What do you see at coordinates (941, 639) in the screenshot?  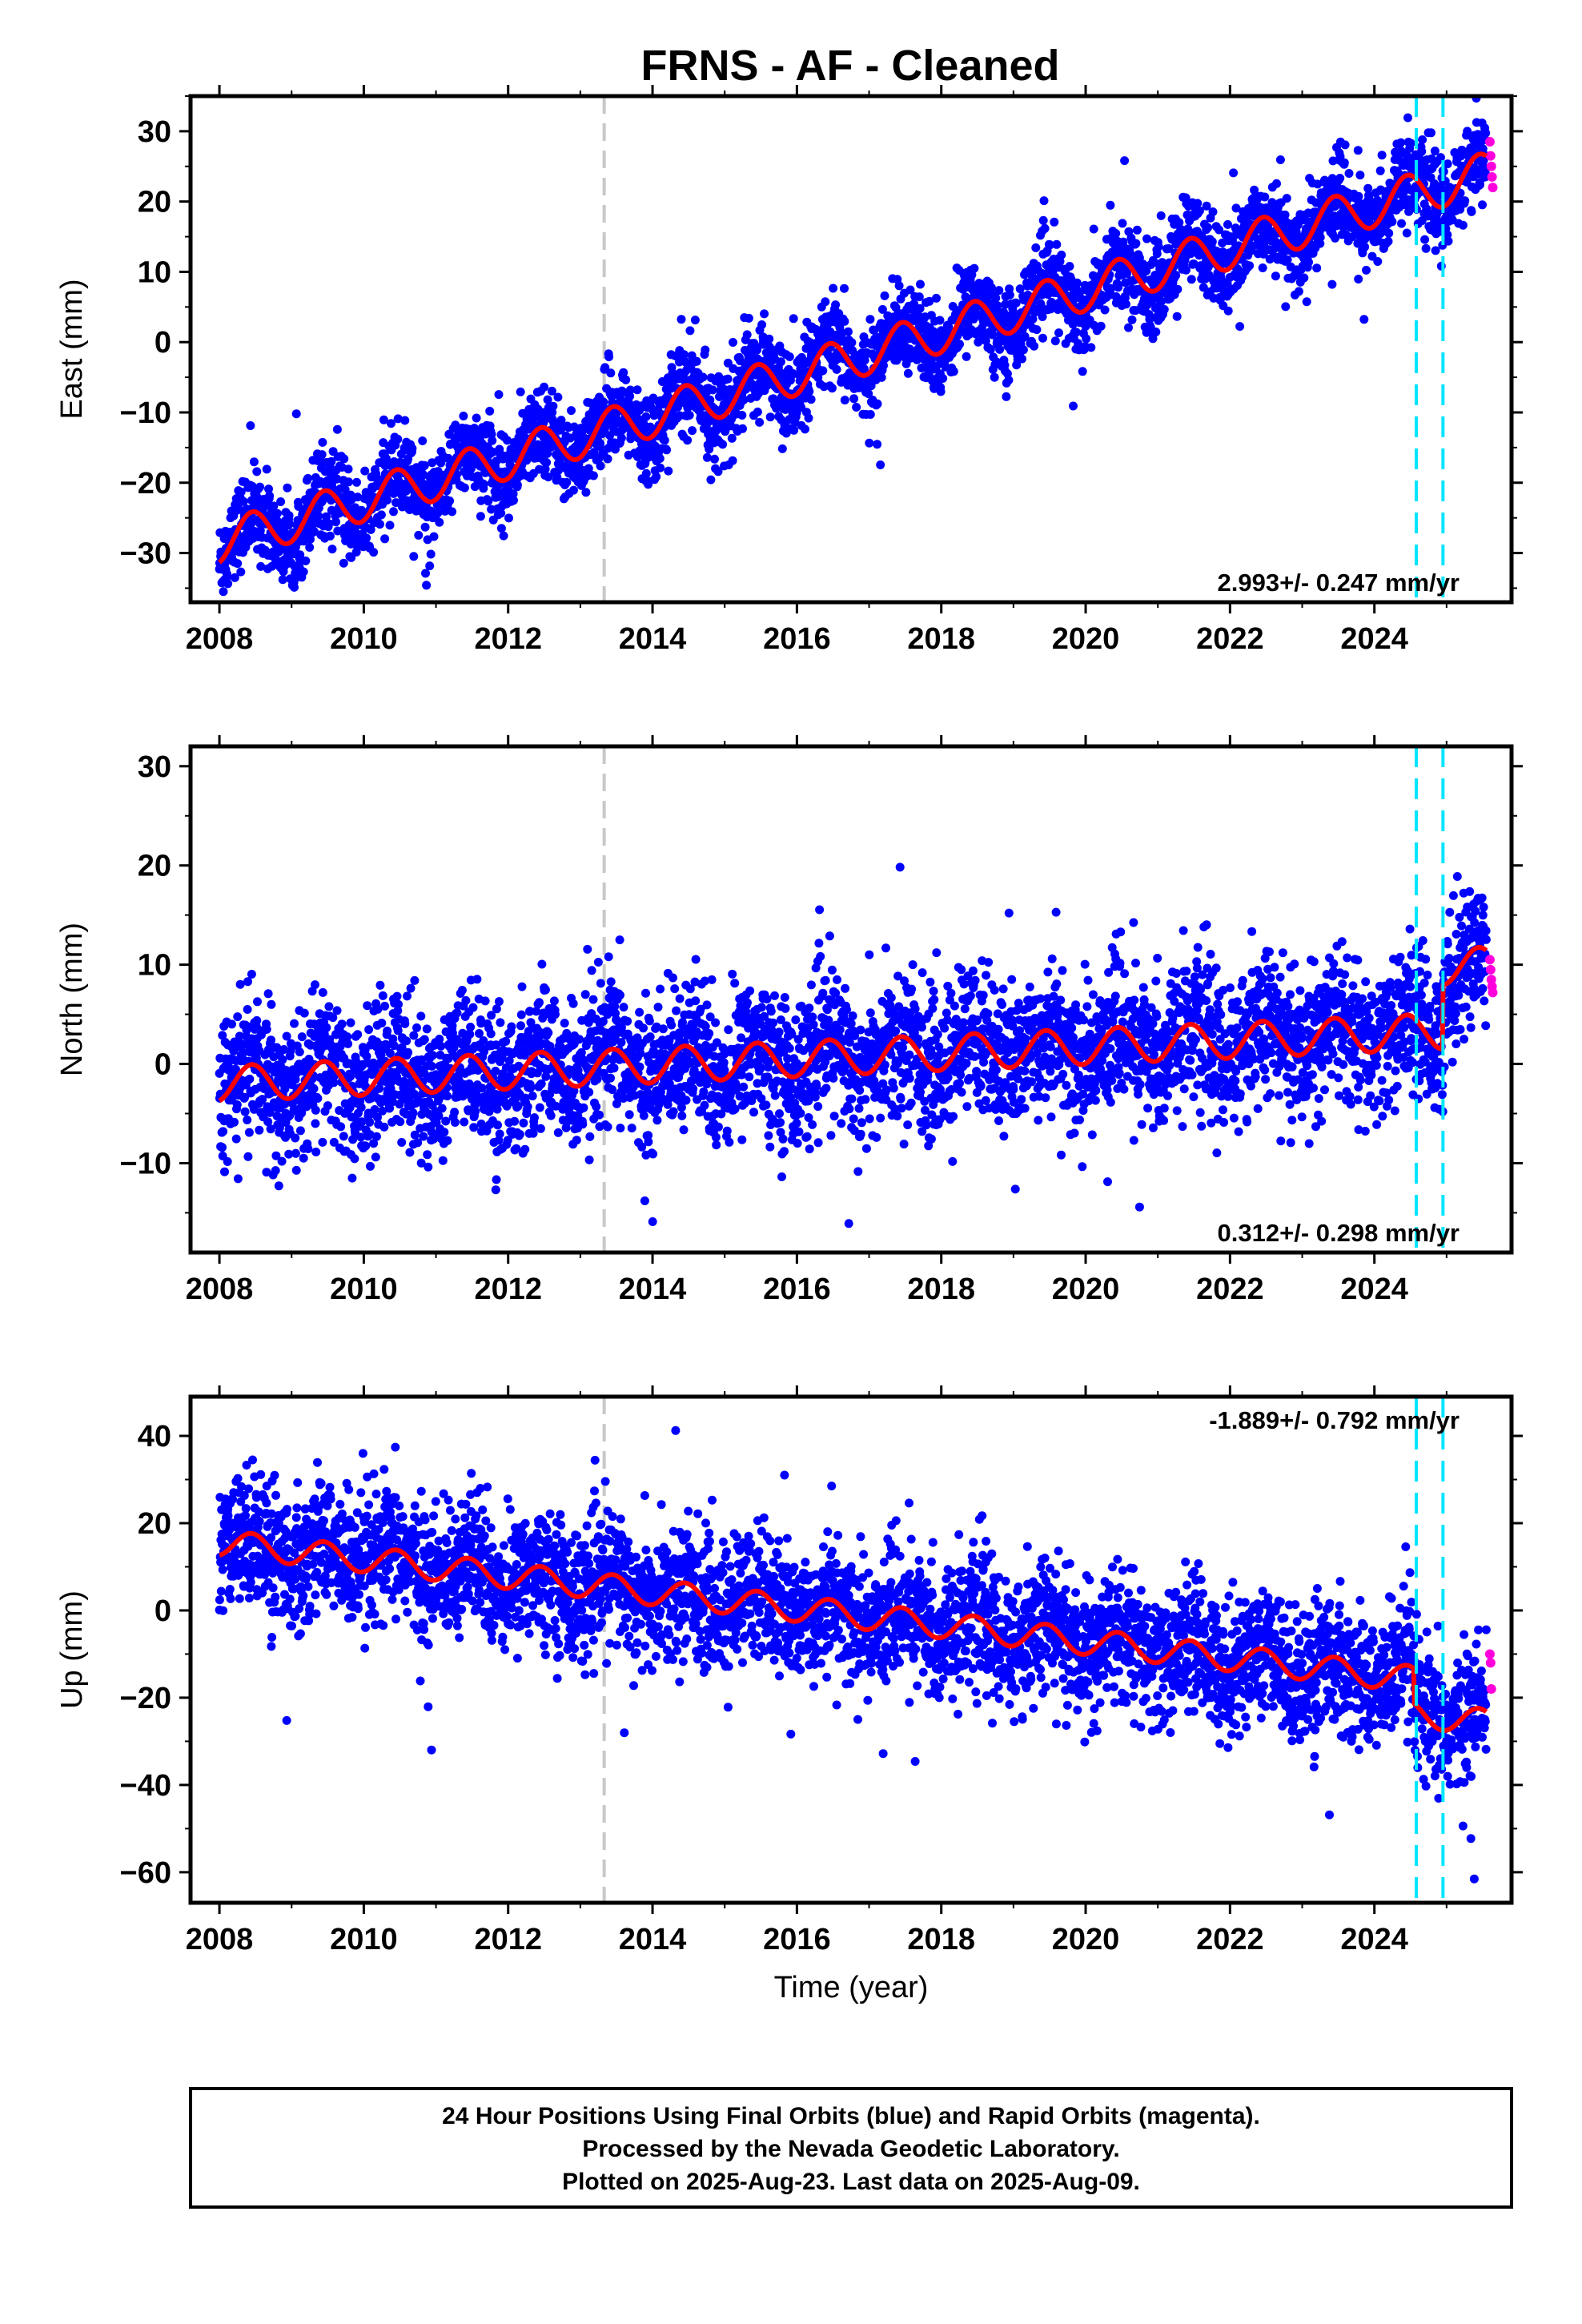 I see `east-xtick-label: 2018` at bounding box center [941, 639].